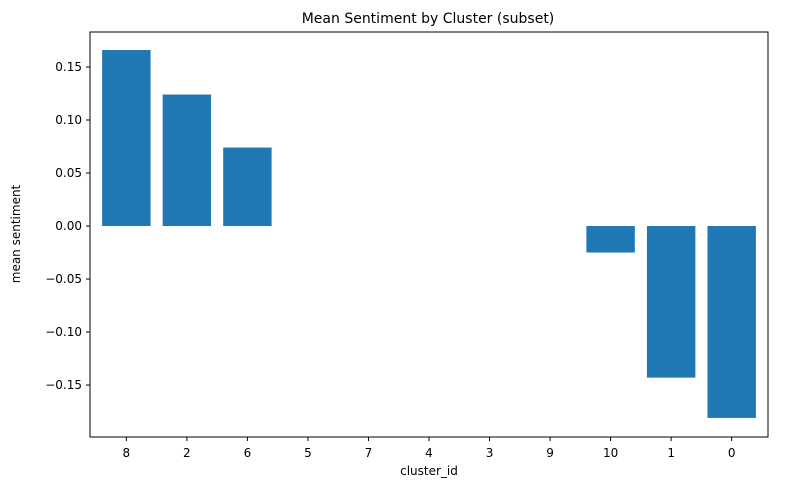  Describe the element at coordinates (671, 453) in the screenshot. I see `x-tick-label: 1` at that location.